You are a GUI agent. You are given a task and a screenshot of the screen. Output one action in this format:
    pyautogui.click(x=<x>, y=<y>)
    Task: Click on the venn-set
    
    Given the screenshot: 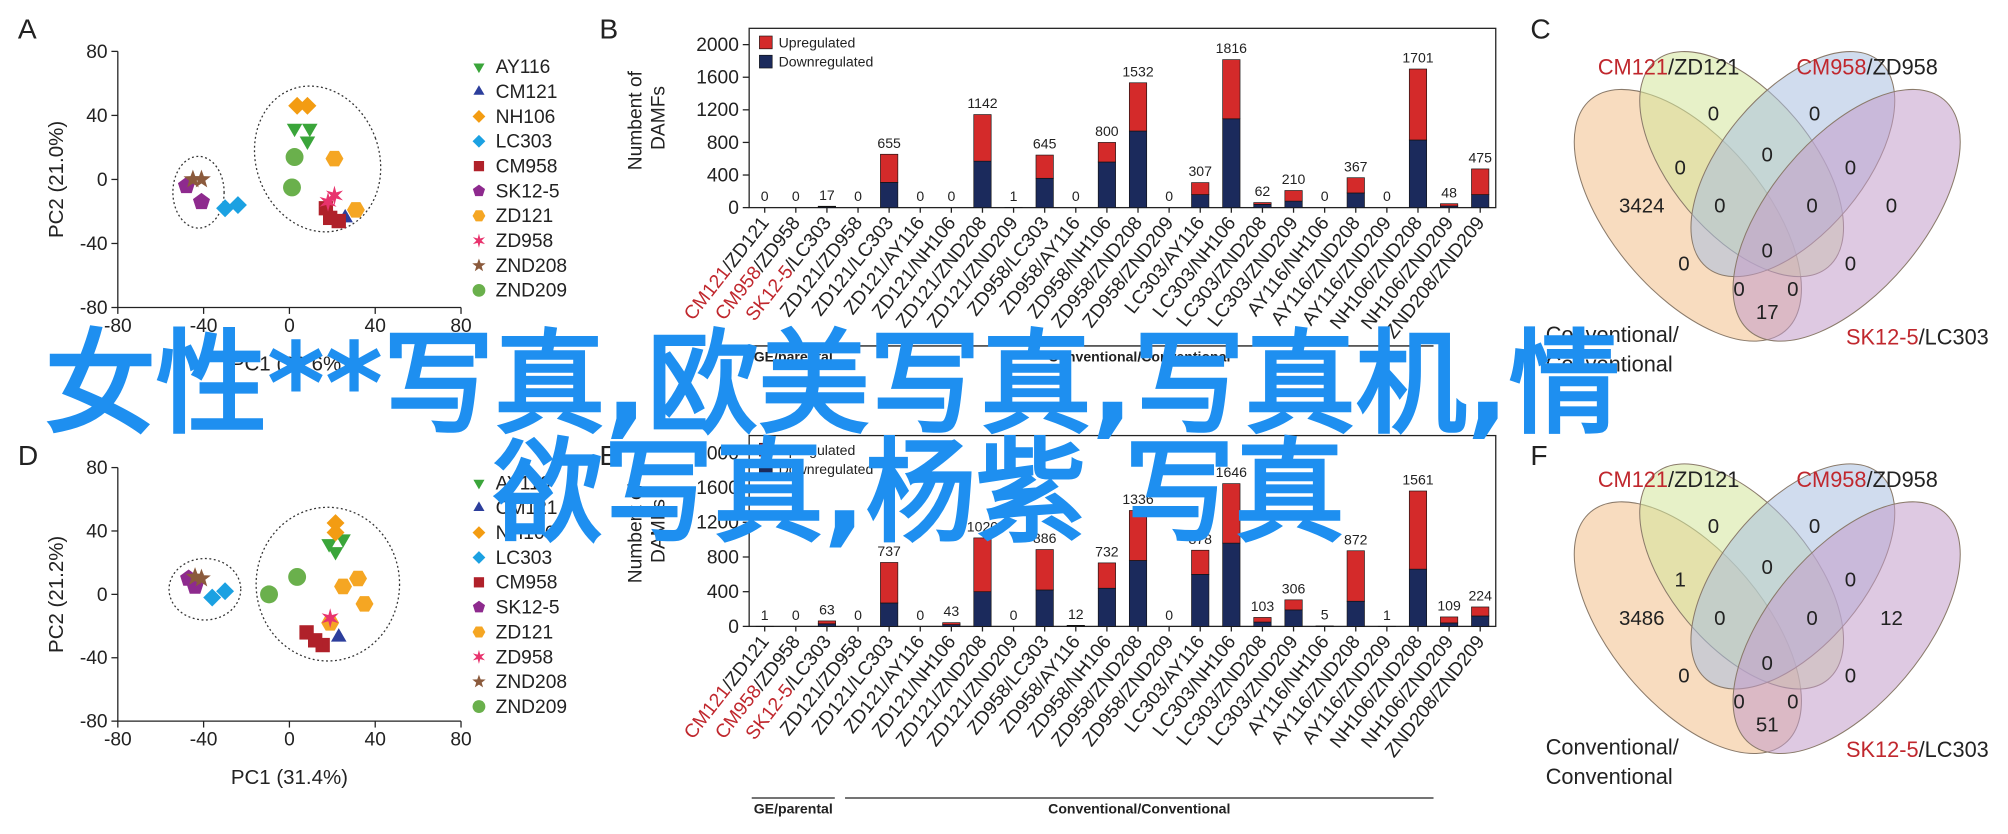 What is the action you would take?
    pyautogui.click(x=1846, y=628)
    